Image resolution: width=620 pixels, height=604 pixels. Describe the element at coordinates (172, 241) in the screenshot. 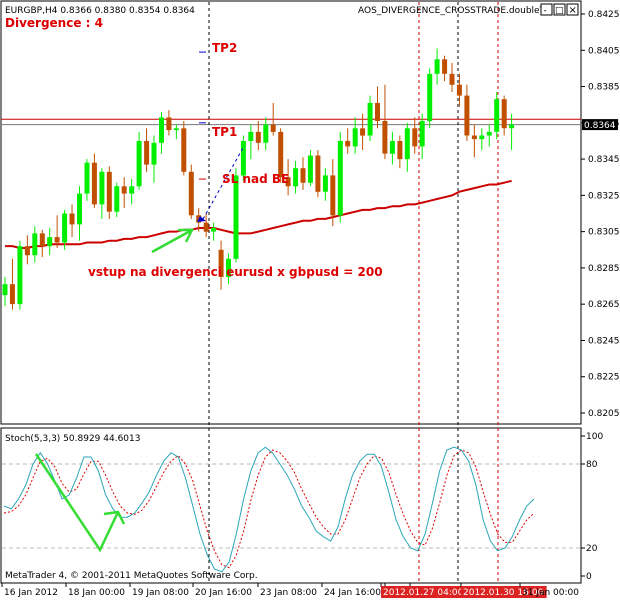

I see `entry-arrow-shaft` at that location.